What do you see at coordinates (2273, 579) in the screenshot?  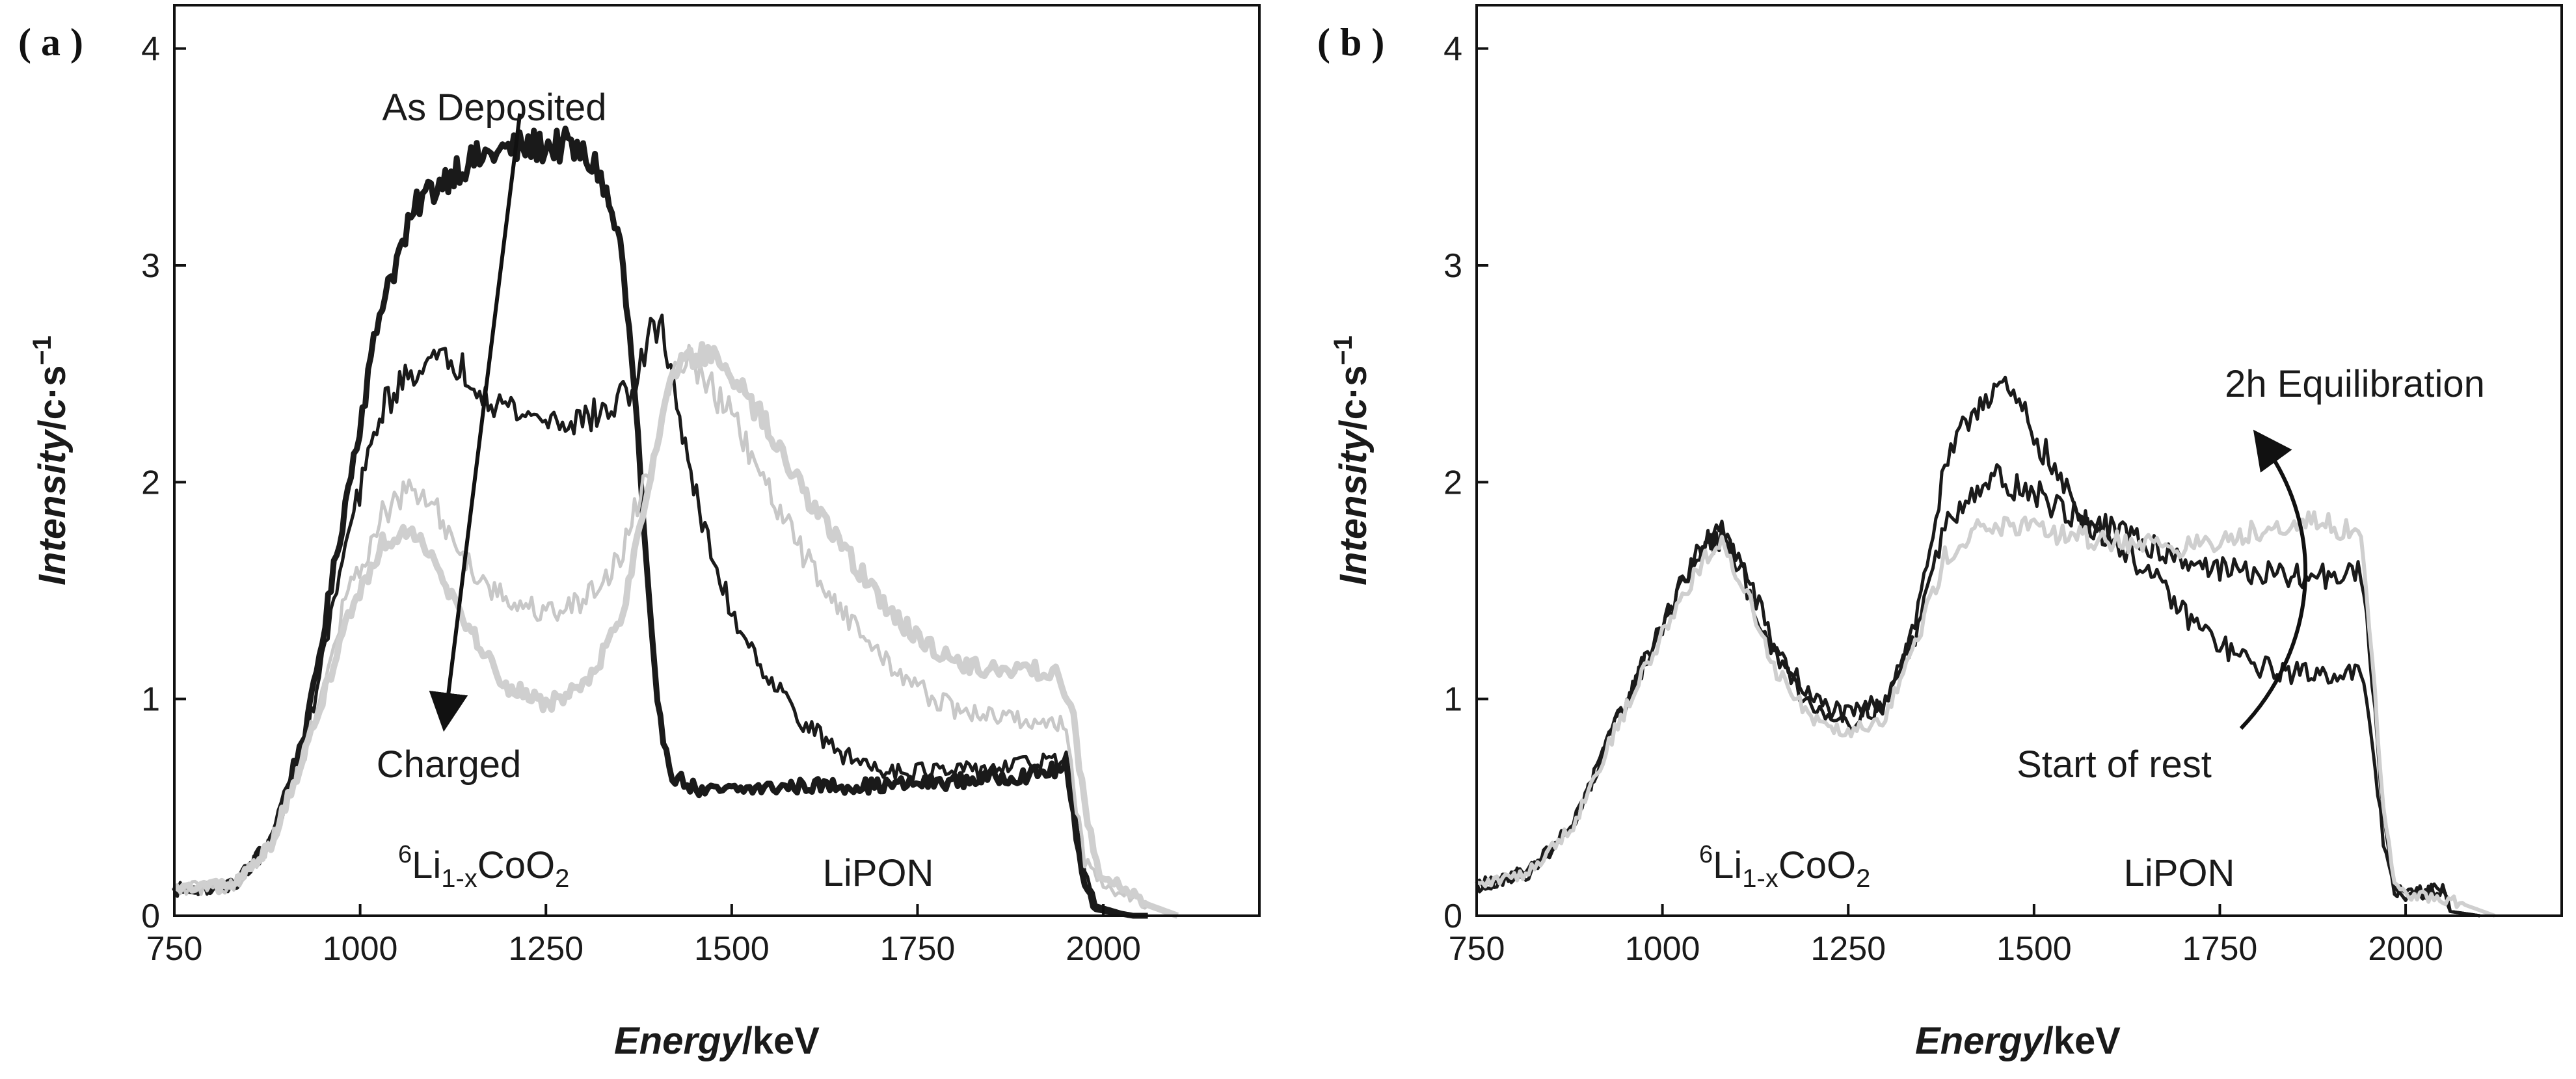 I see `panel-b-trend-arrow` at bounding box center [2273, 579].